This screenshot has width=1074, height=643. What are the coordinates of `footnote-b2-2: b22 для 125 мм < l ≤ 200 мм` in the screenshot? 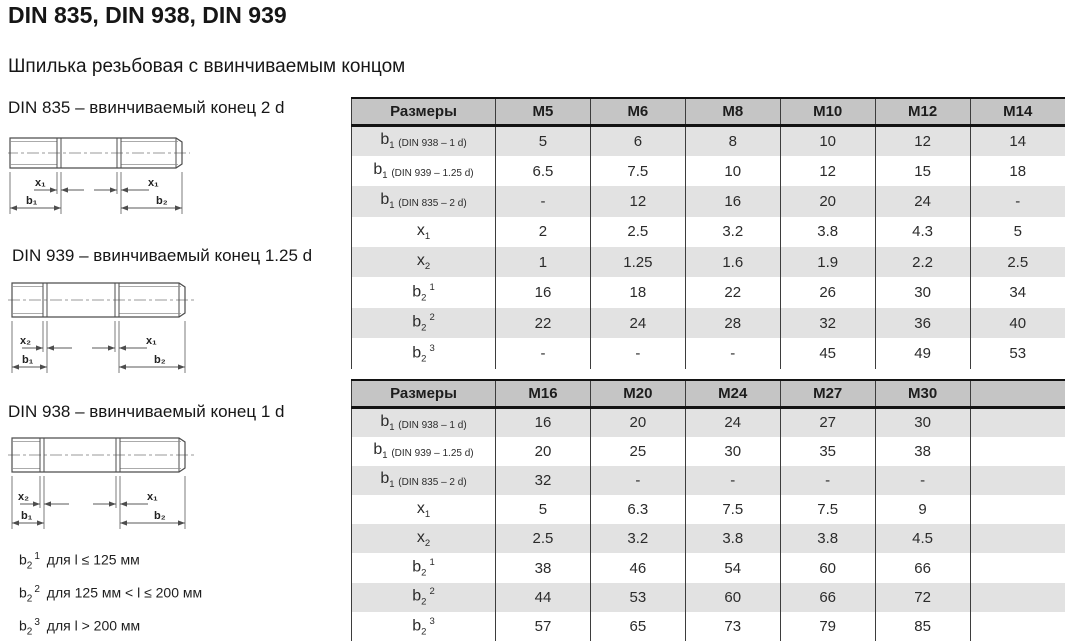 It's located at (110, 594).